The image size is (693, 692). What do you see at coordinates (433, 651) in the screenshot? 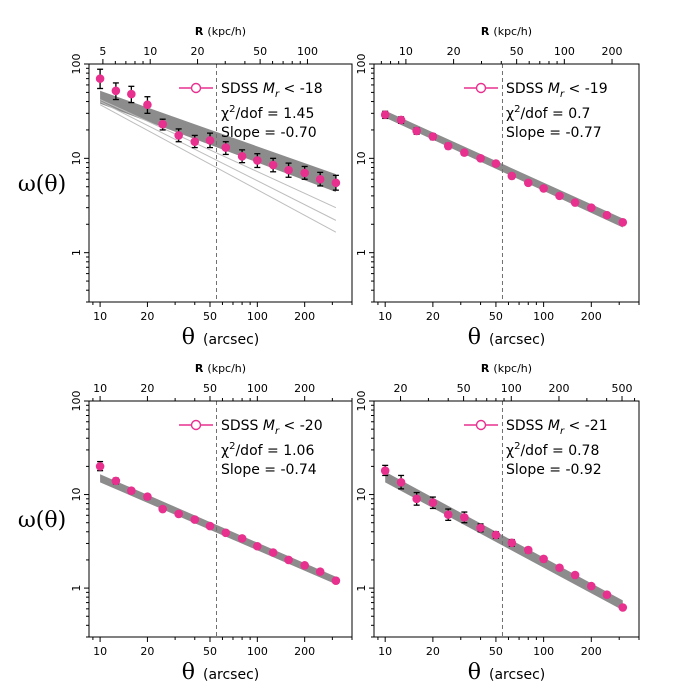
I see `x-tick-label: 20` at bounding box center [433, 651].